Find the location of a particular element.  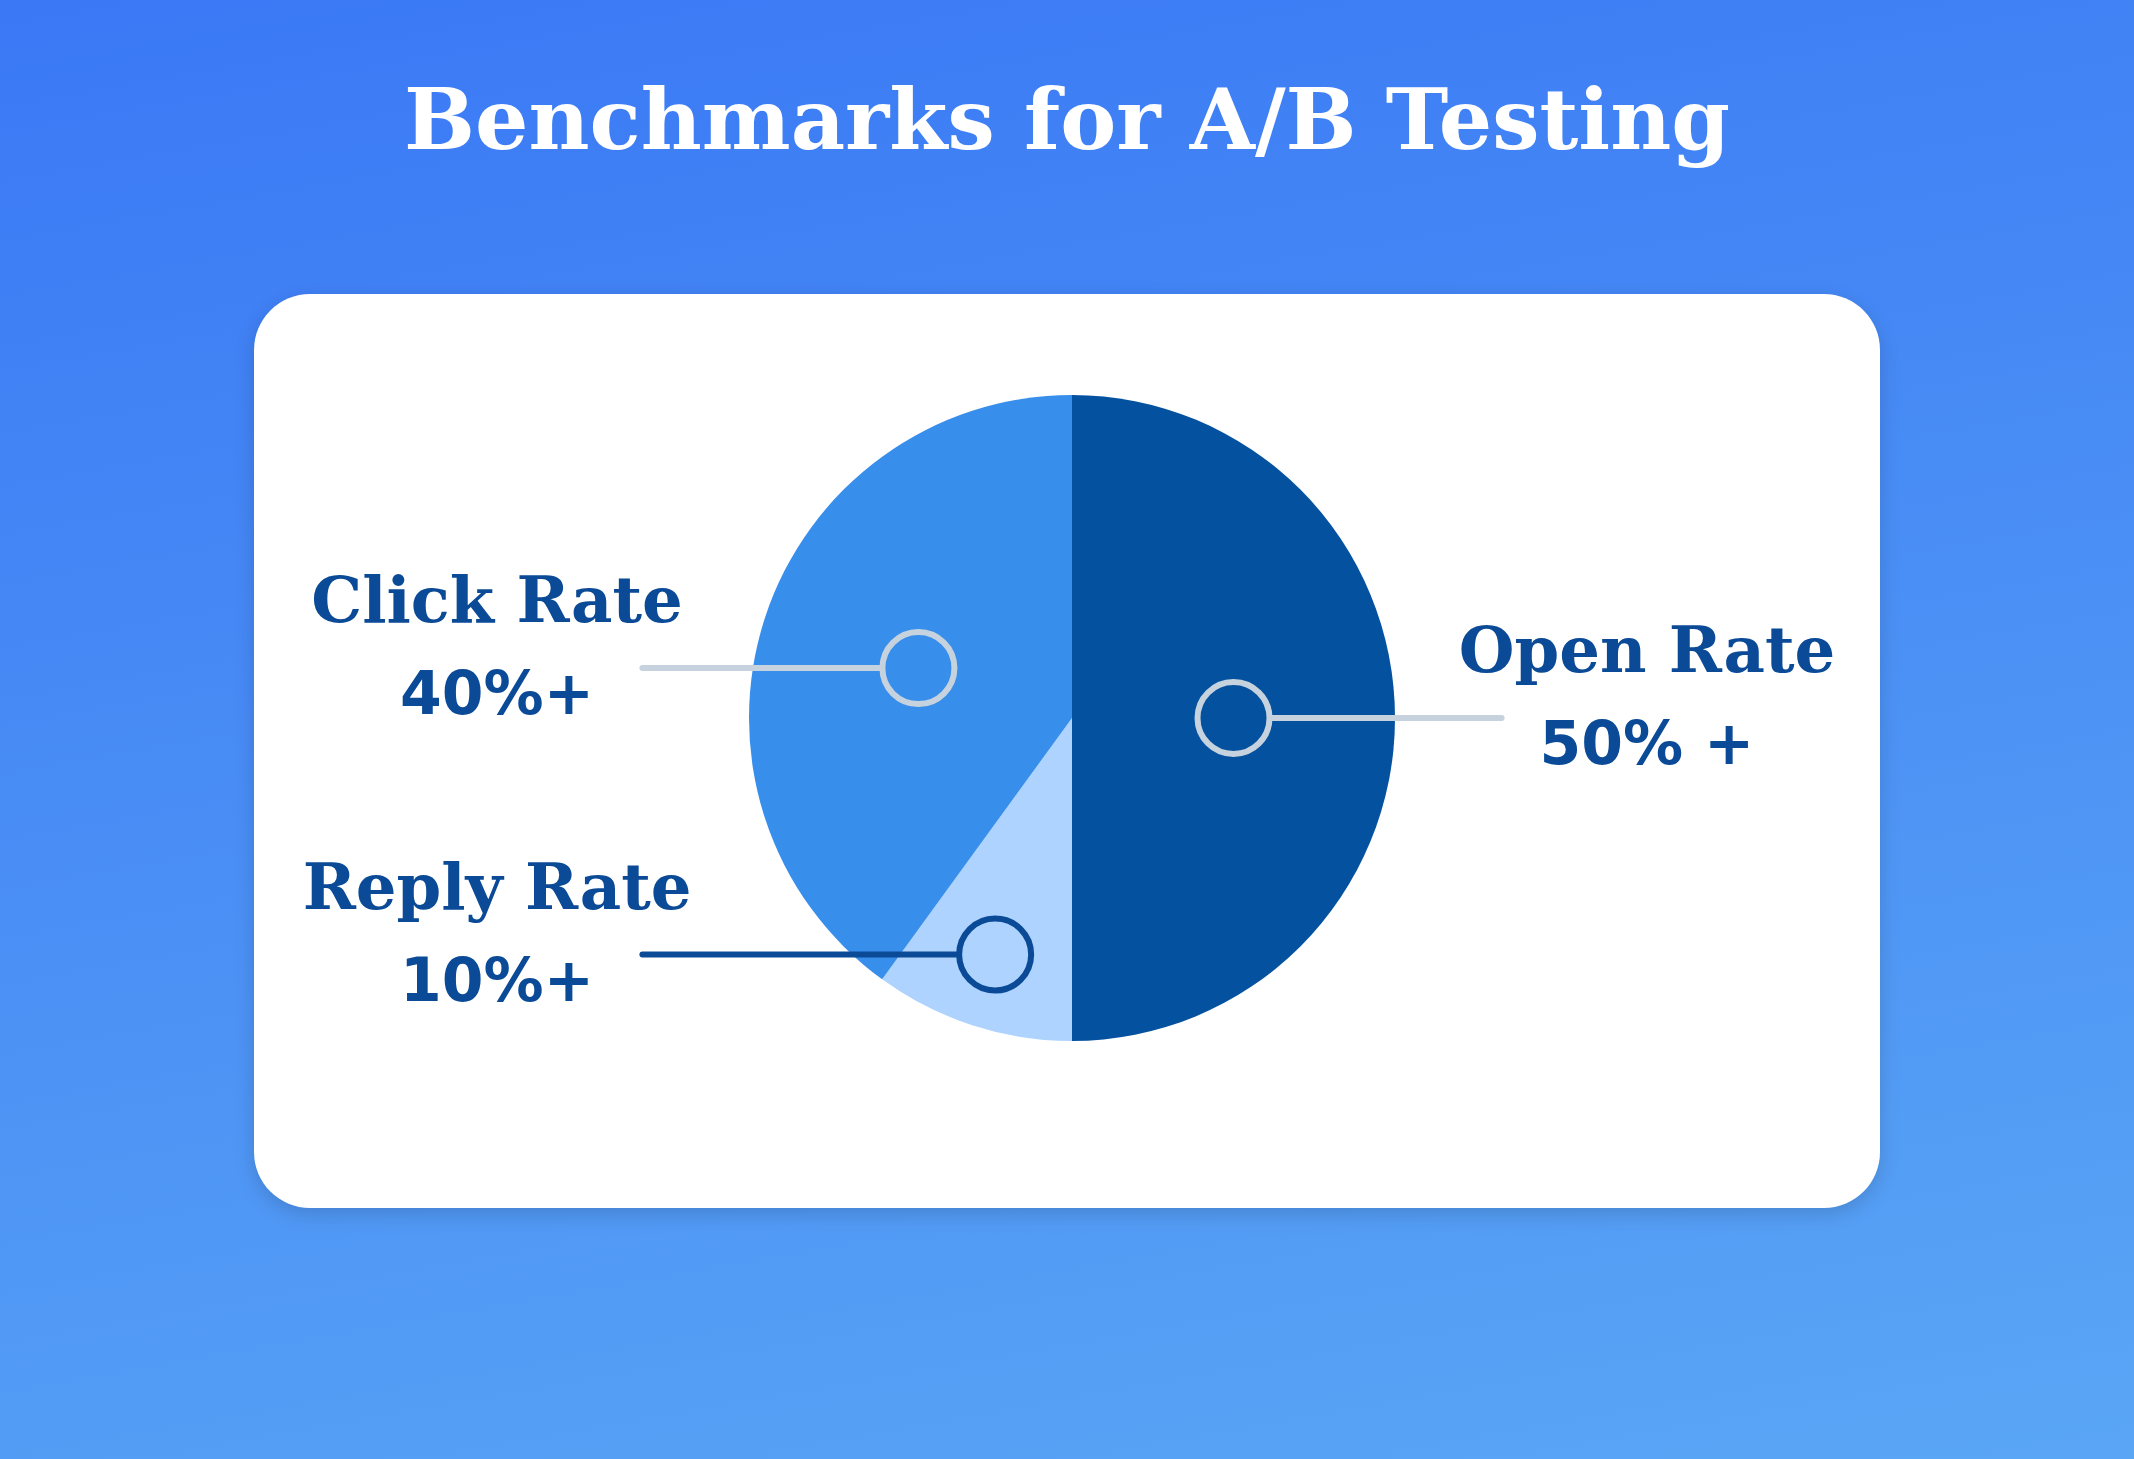

slice-label: Reply Rate is located at coordinates (497, 886).